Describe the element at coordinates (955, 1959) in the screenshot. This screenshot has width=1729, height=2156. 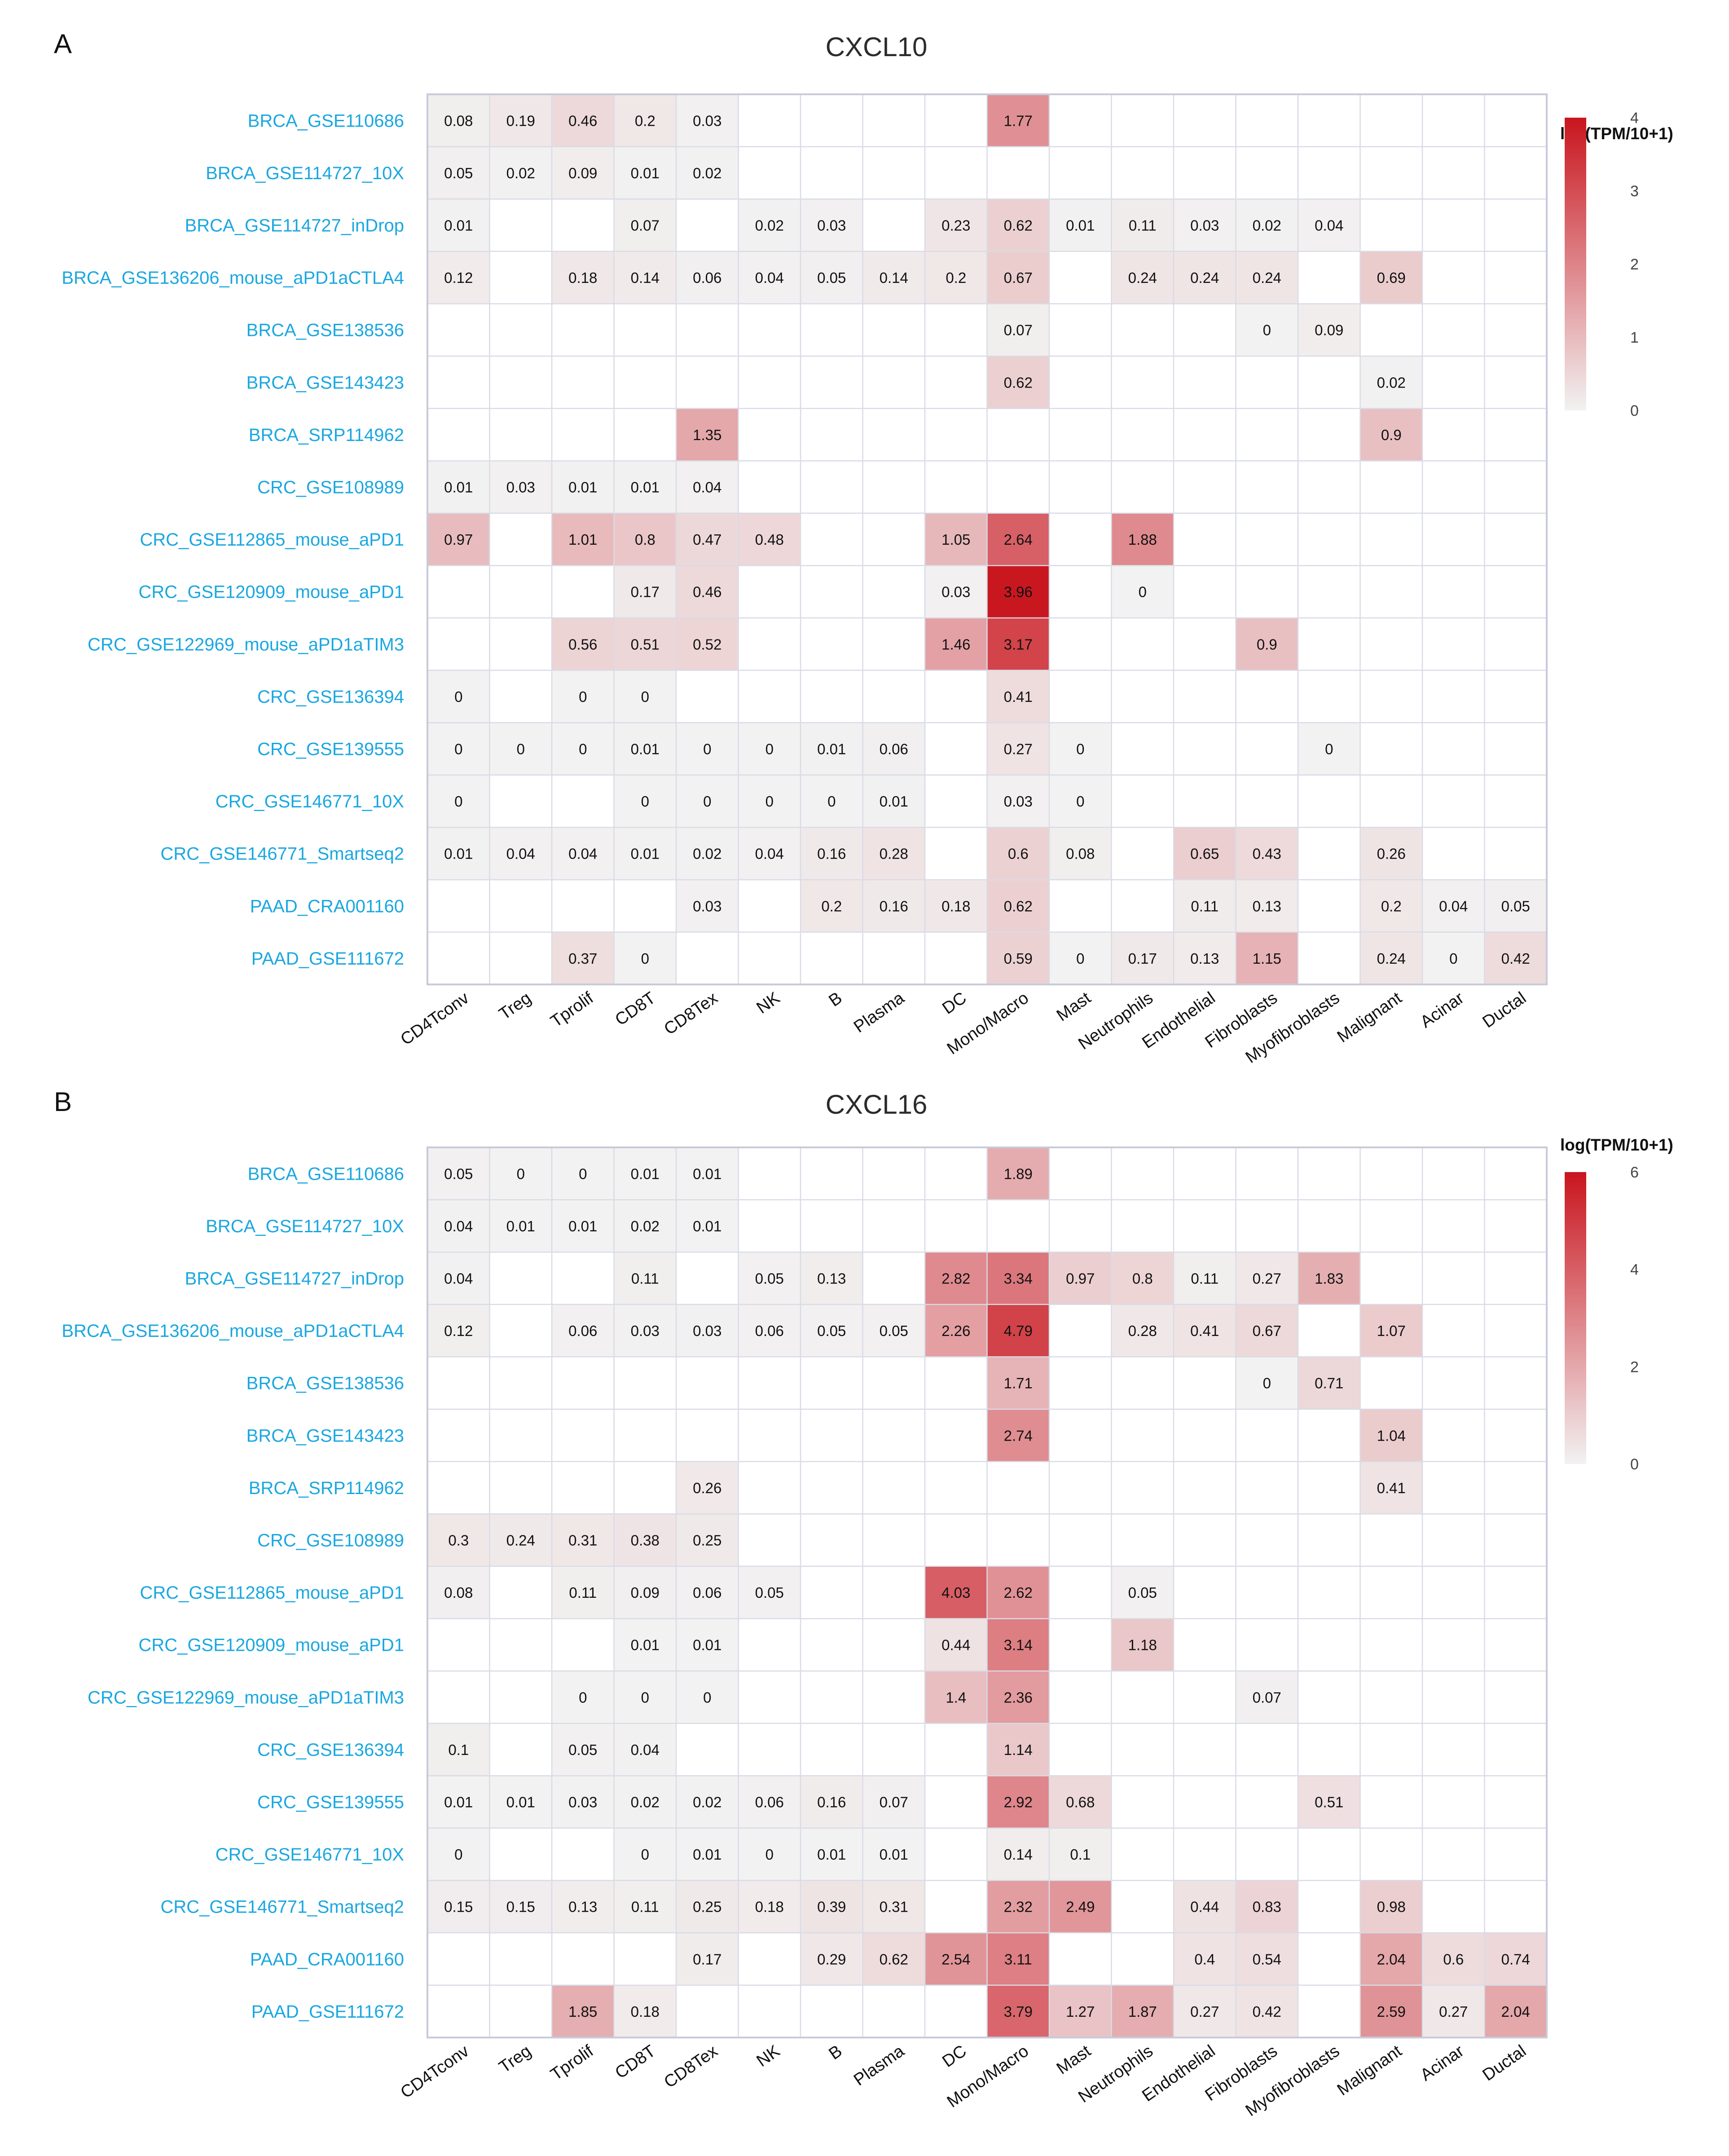
I see `cell-value-label: 2.54` at that location.